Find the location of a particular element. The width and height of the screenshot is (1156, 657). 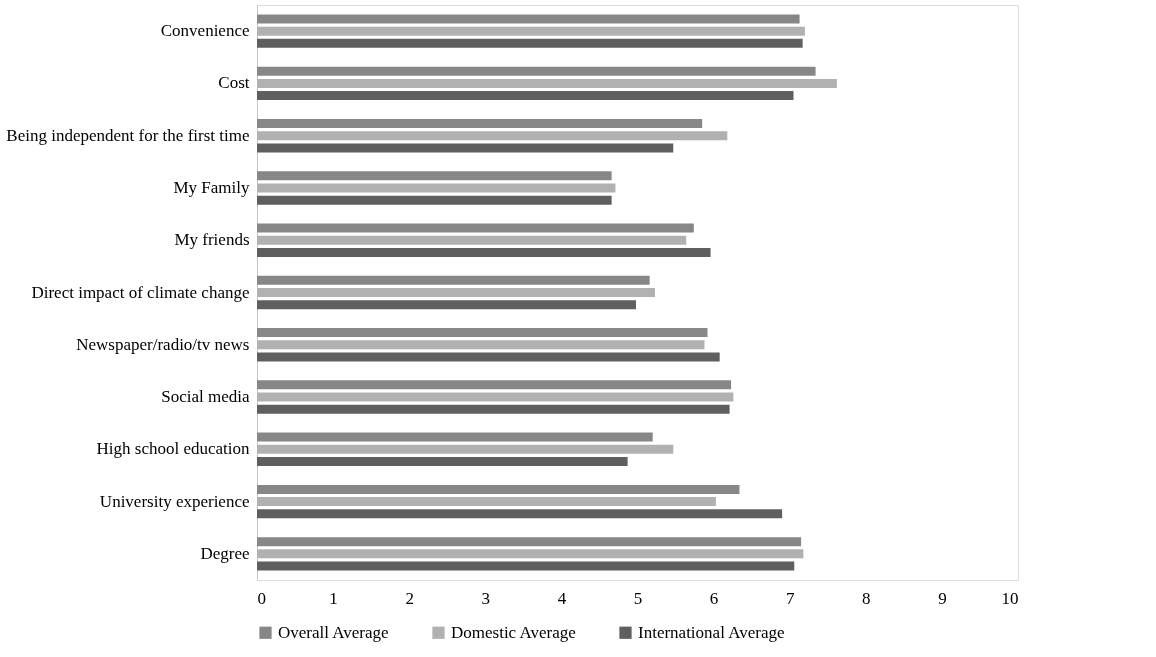

x-tick-label: 7 is located at coordinates (790, 598).